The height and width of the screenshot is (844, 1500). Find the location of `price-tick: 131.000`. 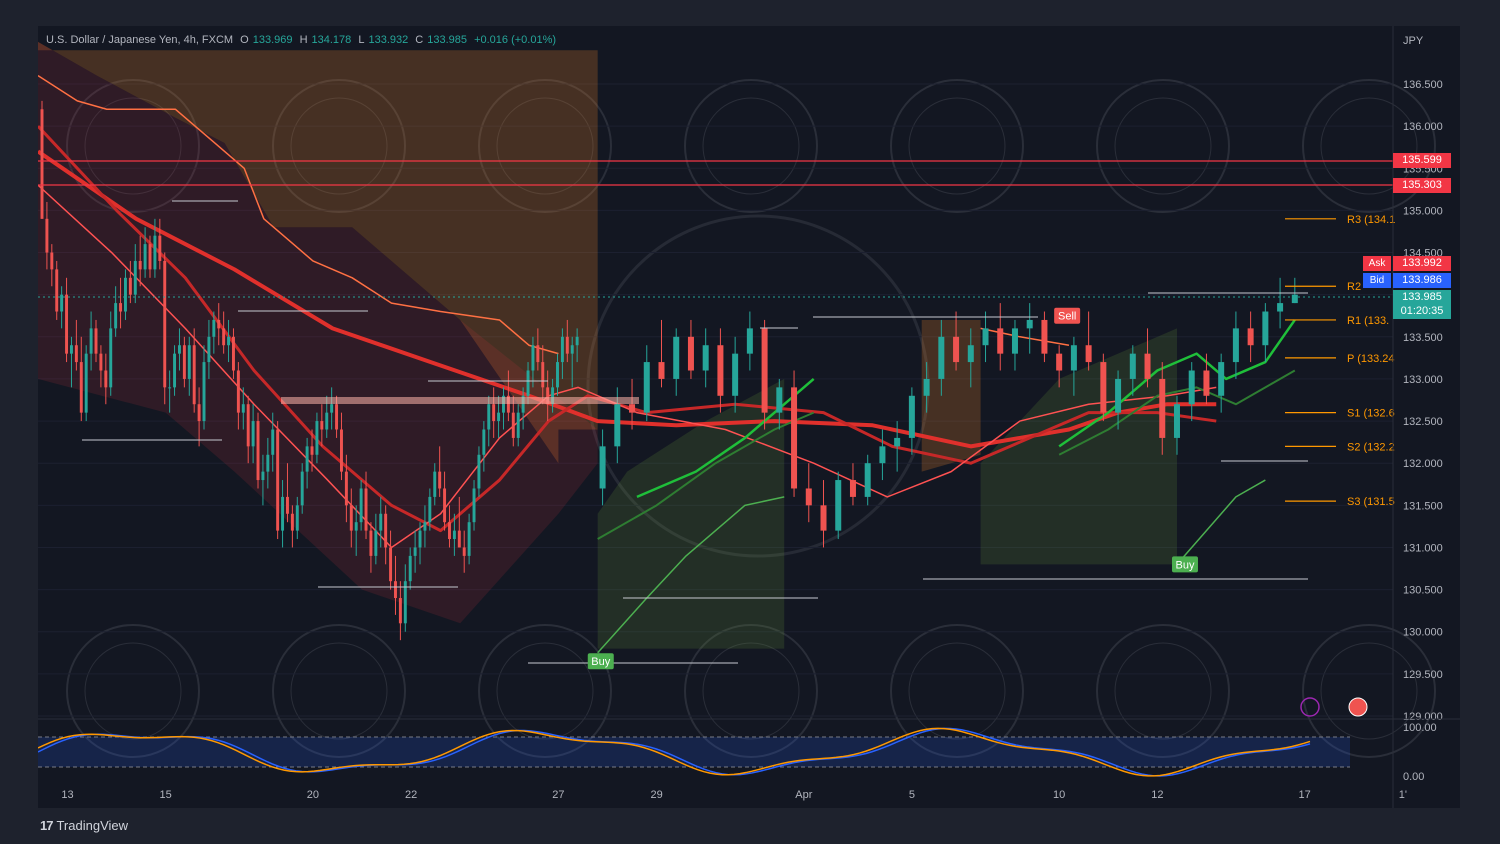

price-tick: 131.000 is located at coordinates (1423, 548).